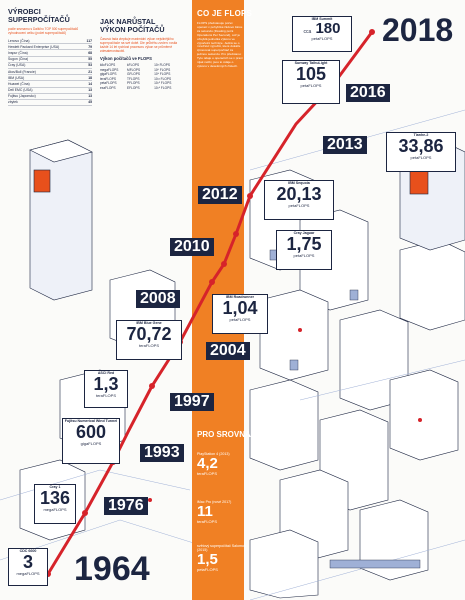 The width and height of the screenshot is (465, 600). What do you see at coordinates (112, 569) in the screenshot?
I see `year-1964: 1964` at bounding box center [112, 569].